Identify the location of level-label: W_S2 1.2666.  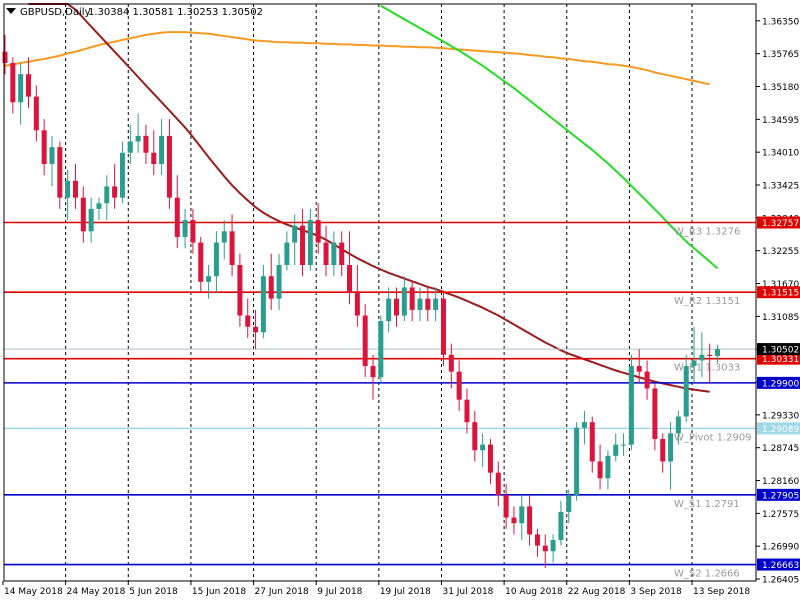
(707, 574).